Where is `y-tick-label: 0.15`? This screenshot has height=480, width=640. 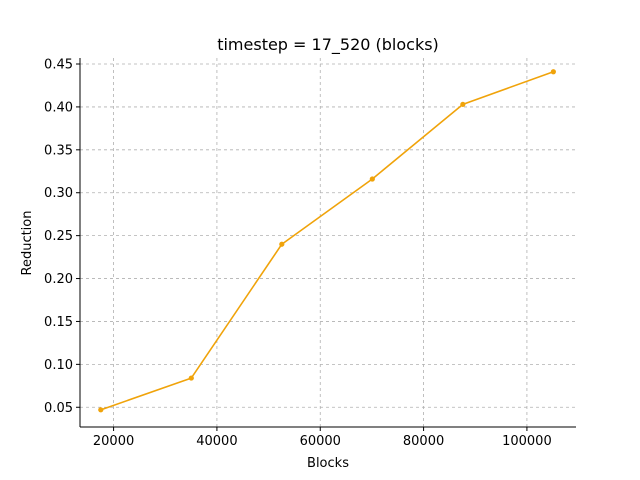 y-tick-label: 0.15 is located at coordinates (58, 322).